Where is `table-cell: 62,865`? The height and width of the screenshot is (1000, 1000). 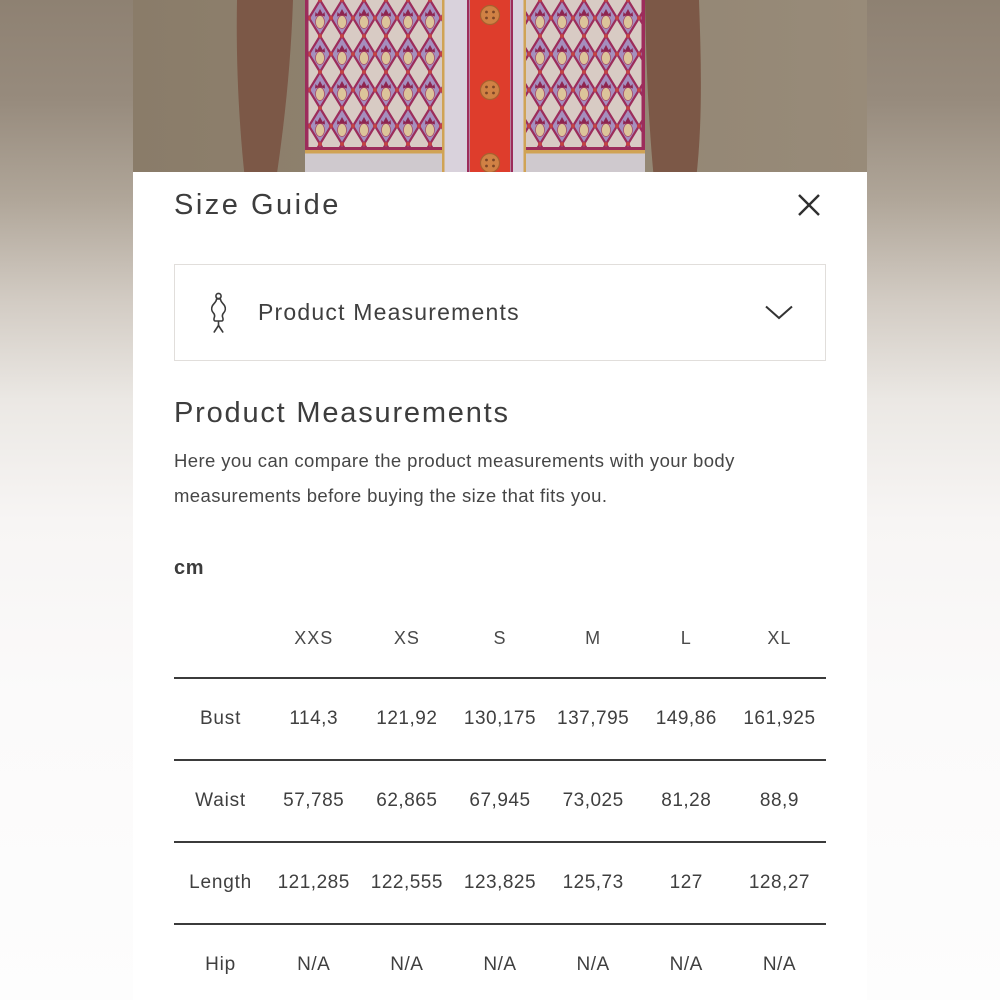 table-cell: 62,865 is located at coordinates (407, 800).